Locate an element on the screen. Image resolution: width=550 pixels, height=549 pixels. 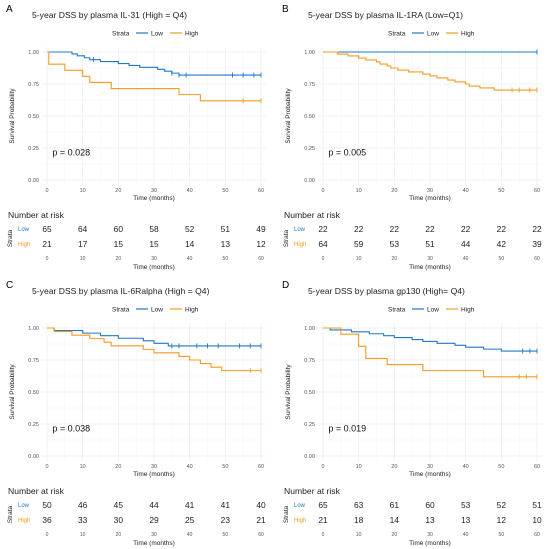
risk-value: 42 is located at coordinates (502, 244).